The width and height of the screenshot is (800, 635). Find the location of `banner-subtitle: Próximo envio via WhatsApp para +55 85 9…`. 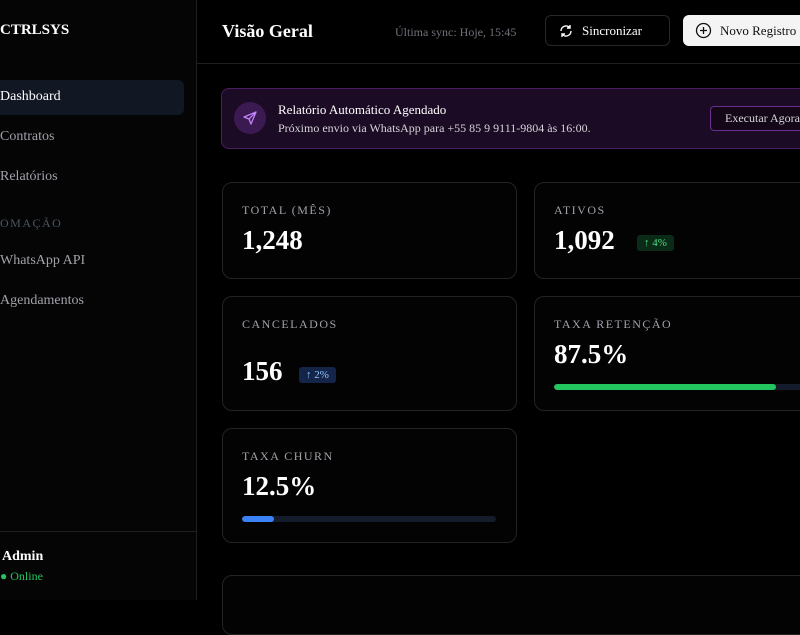

banner-subtitle: Próximo envio via WhatsApp para +55 85 9… is located at coordinates (434, 128).